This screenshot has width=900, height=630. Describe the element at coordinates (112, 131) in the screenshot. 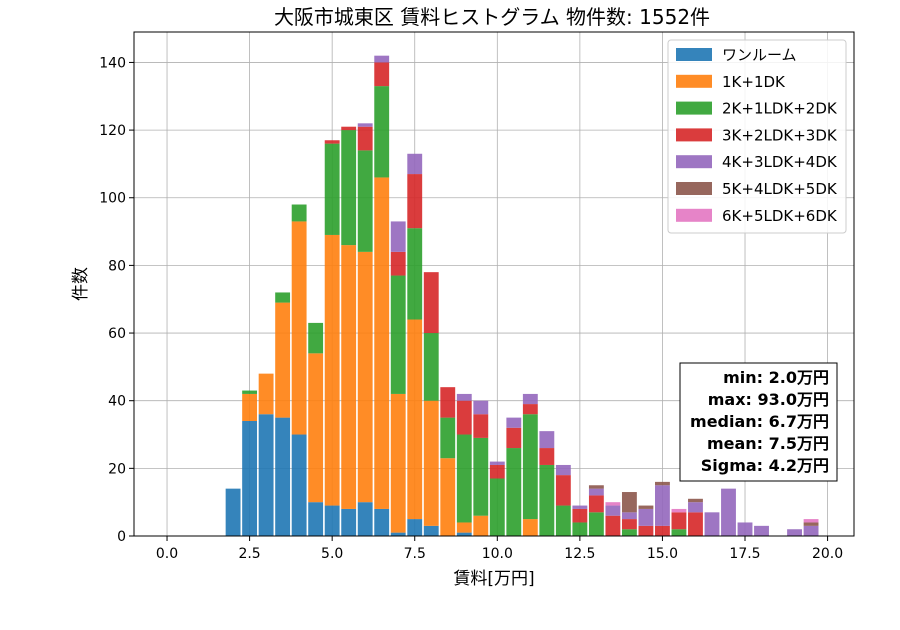

I see `y-tick-label: 120` at that location.